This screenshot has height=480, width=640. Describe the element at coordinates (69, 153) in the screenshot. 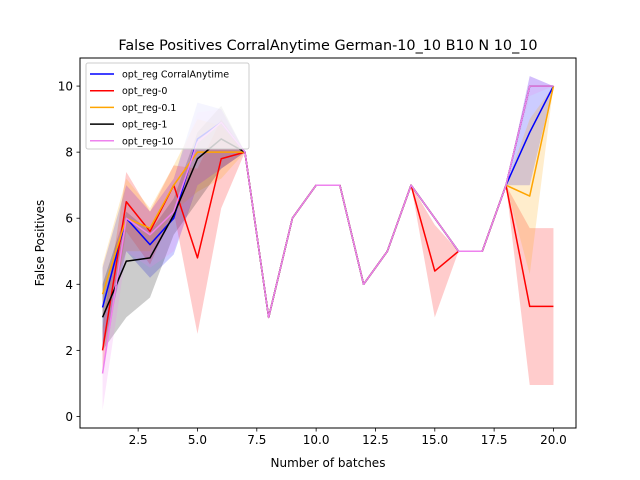

I see `y-tick-label: 8` at that location.